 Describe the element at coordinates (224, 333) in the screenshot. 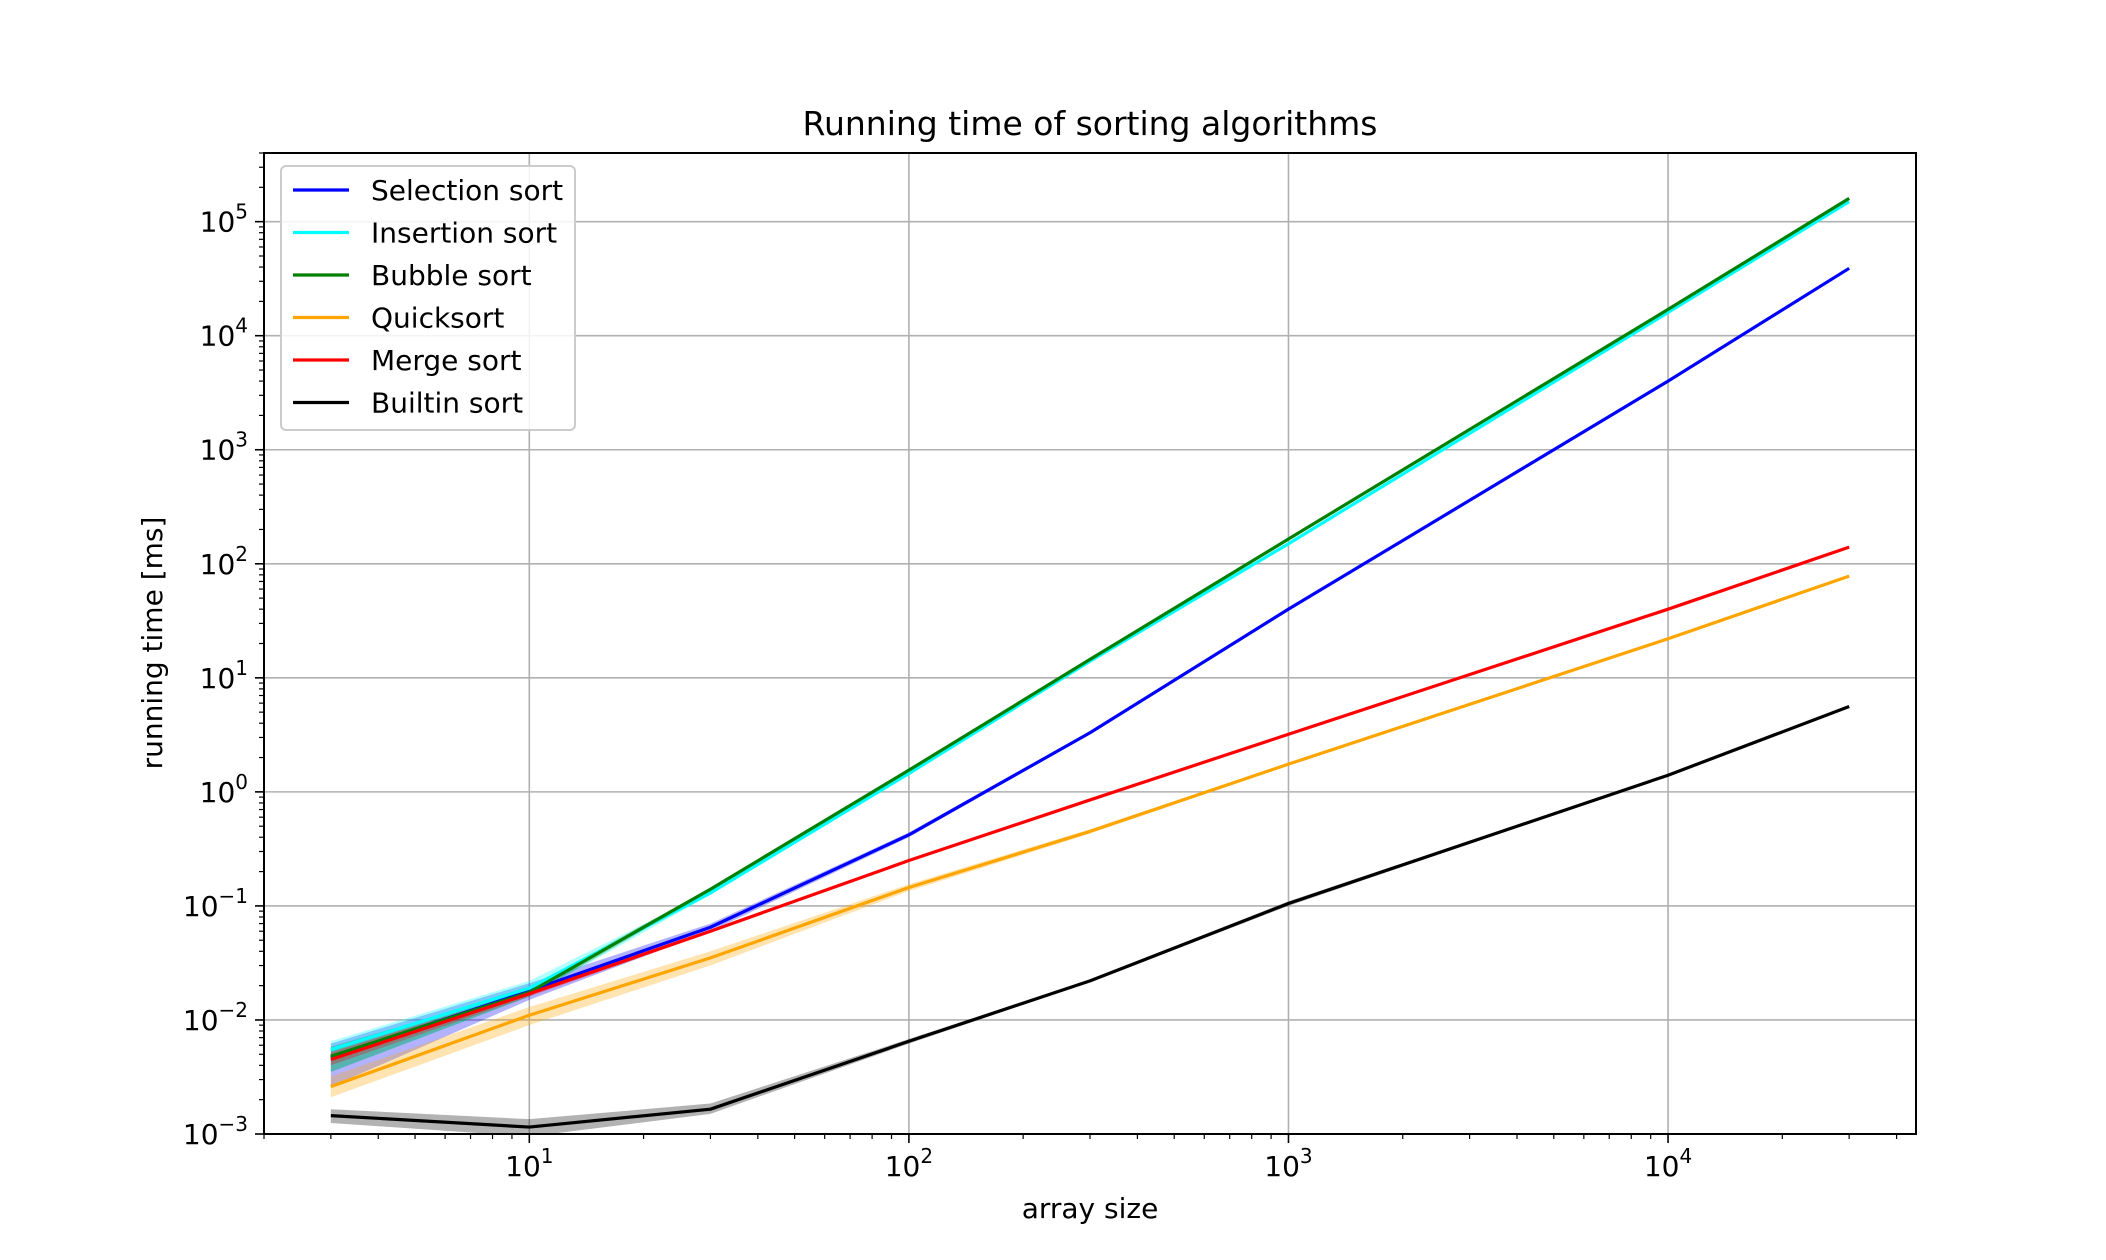

I see `y-tick-label: 10⁴` at that location.